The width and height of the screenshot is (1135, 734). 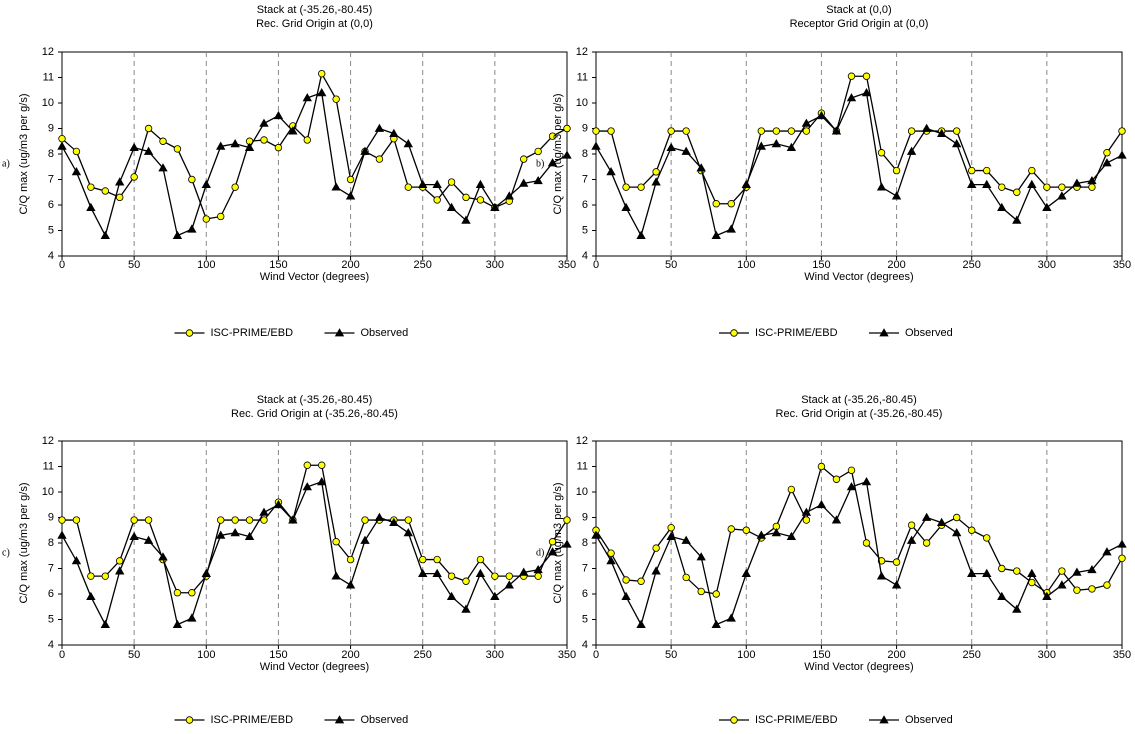 What do you see at coordinates (585, 619) in the screenshot?
I see `y-tick-label: 5` at bounding box center [585, 619].